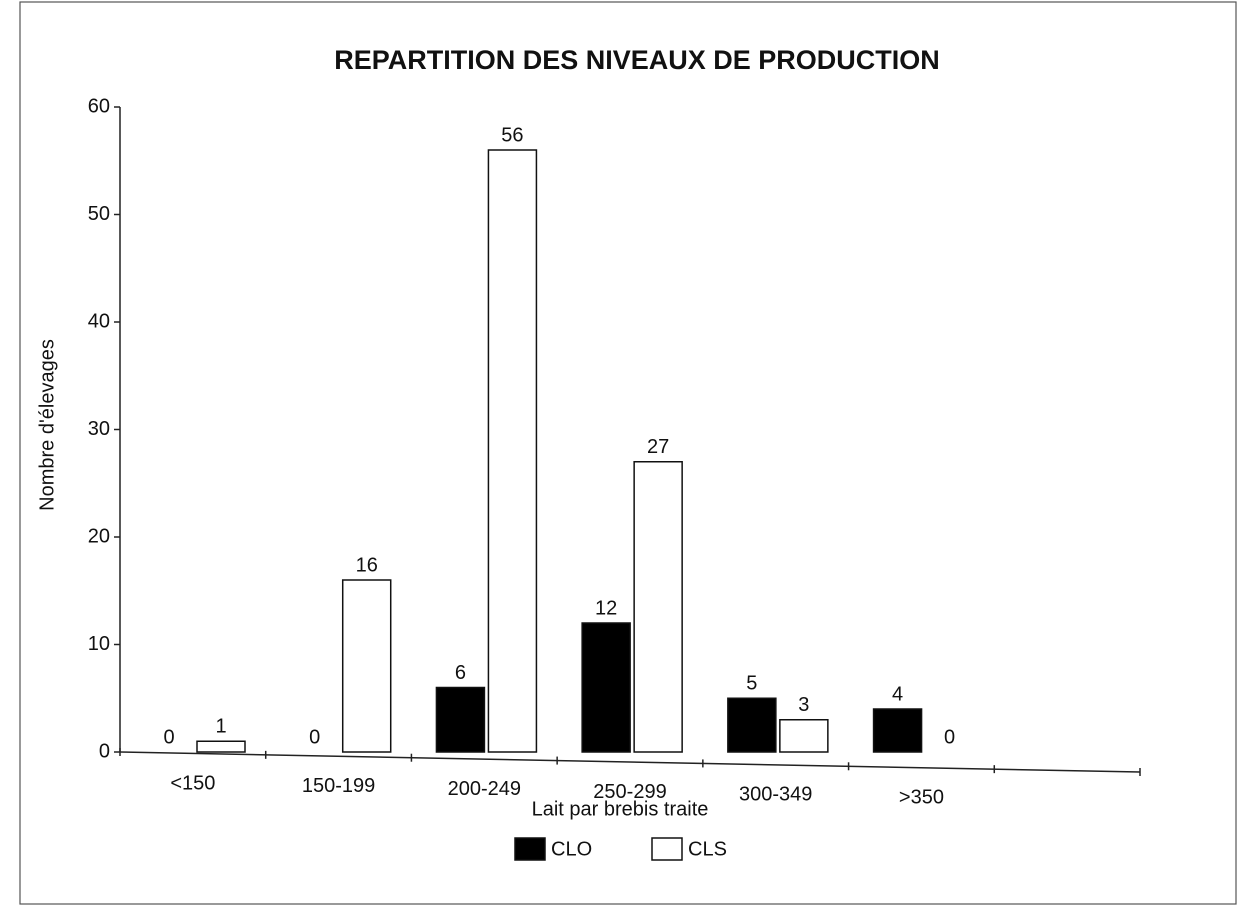  Describe the element at coordinates (630, 762) in the screenshot. I see `x-axis` at that location.